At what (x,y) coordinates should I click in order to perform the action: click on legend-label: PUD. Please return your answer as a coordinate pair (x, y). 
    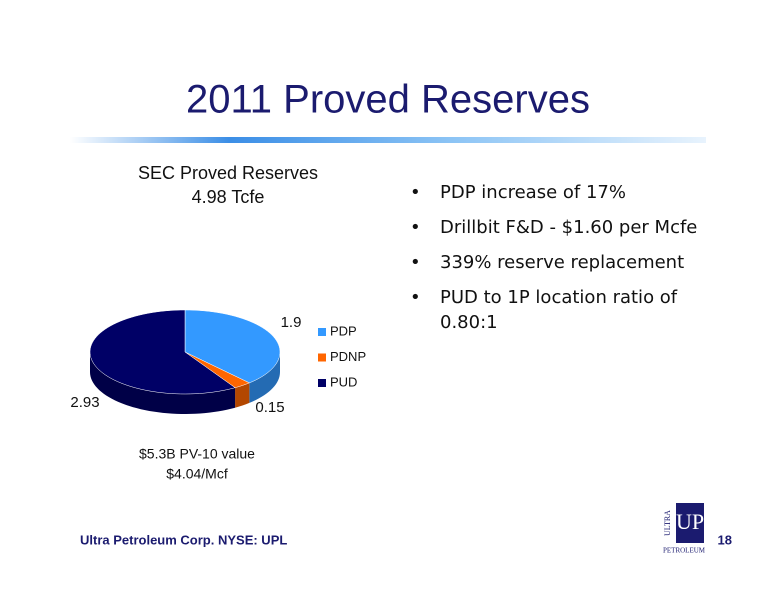
    Looking at the image, I should click on (343, 381).